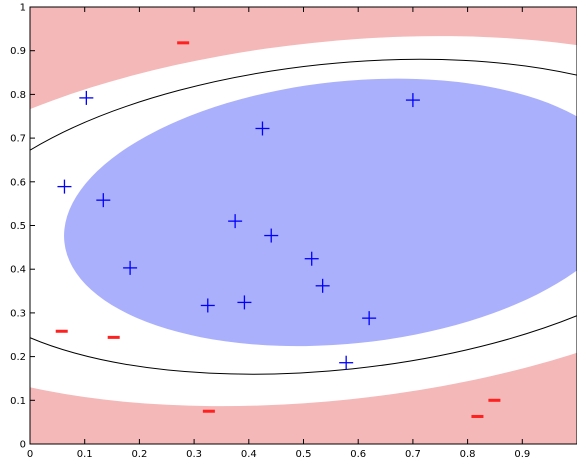 This screenshot has width=577, height=461. I want to click on y-tick-label: 0.9, so click(18, 51).